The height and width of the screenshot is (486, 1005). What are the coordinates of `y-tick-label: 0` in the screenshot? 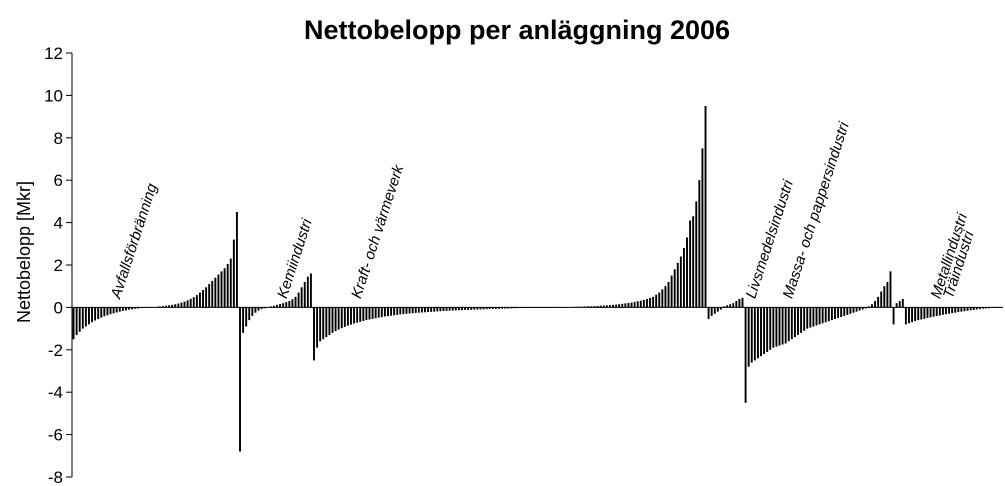 It's located at (58, 307).